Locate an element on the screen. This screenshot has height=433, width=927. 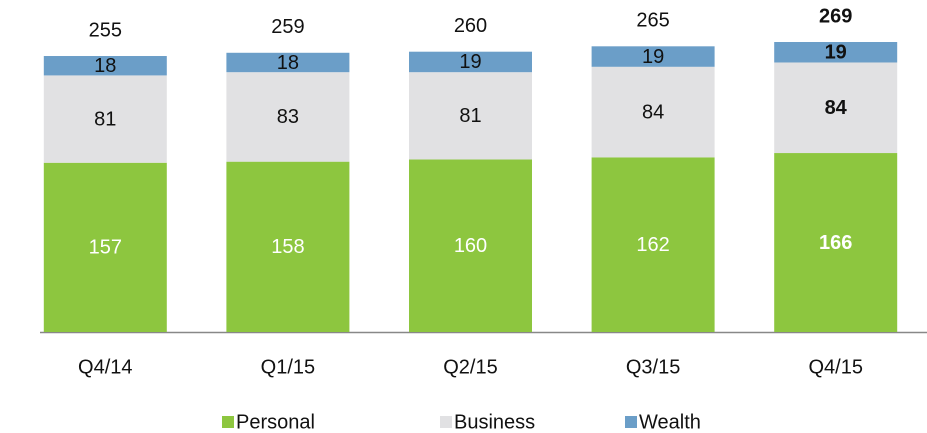
value-label: 157 is located at coordinates (105, 248).